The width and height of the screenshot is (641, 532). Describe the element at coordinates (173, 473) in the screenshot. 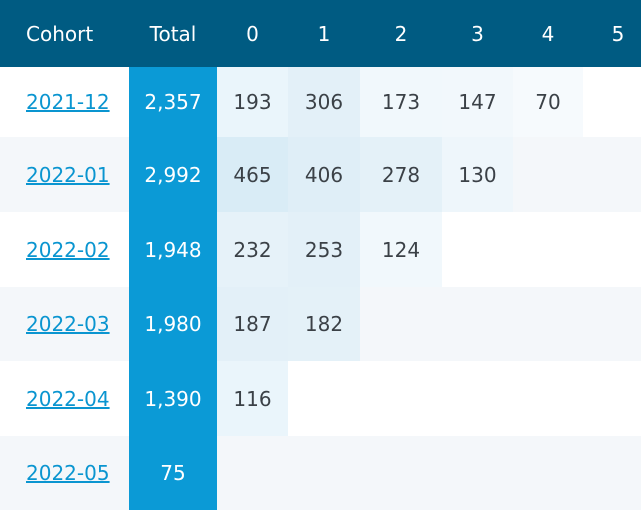

I see `total-cell: 75` at that location.